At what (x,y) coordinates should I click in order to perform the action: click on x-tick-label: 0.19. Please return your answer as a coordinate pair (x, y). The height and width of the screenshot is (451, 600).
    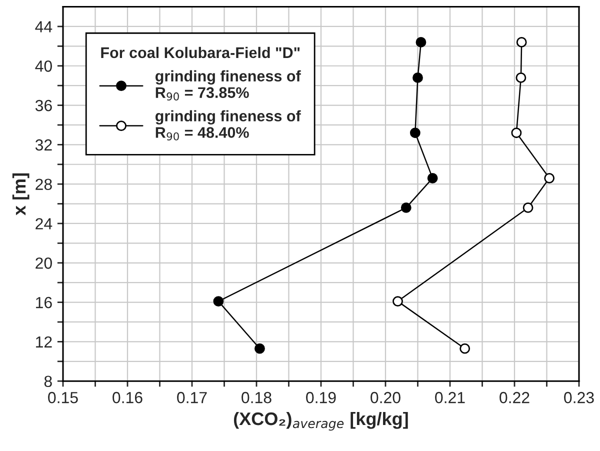
    Looking at the image, I should click on (321, 398).